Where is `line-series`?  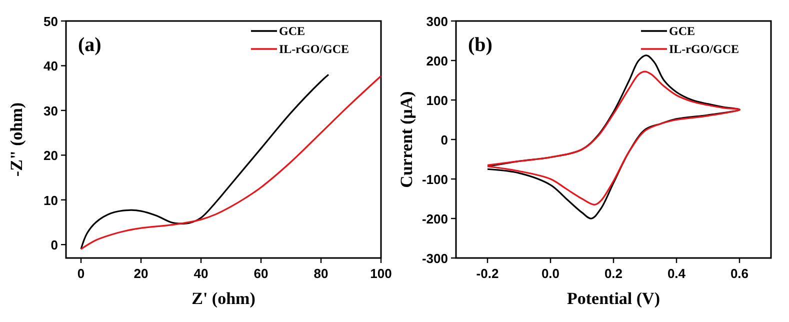
line-series is located at coordinates (613, 138).